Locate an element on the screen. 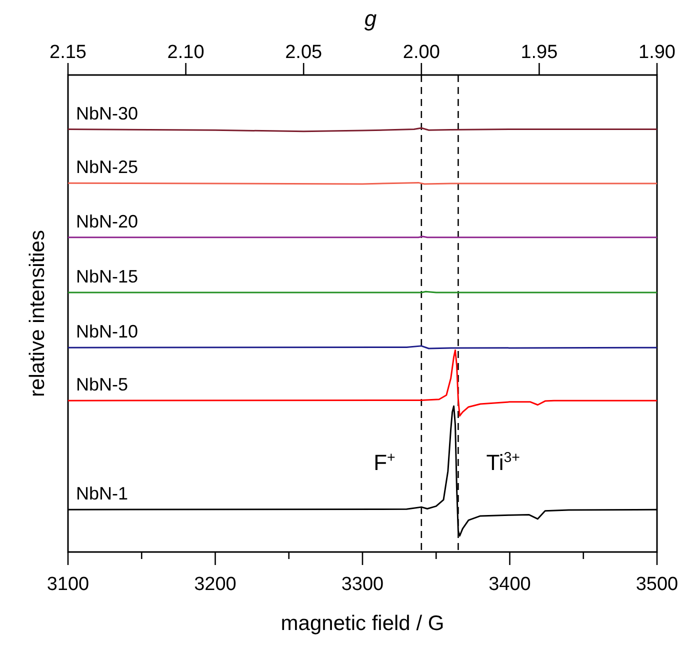  x2-axis-title: g is located at coordinates (371, 18).